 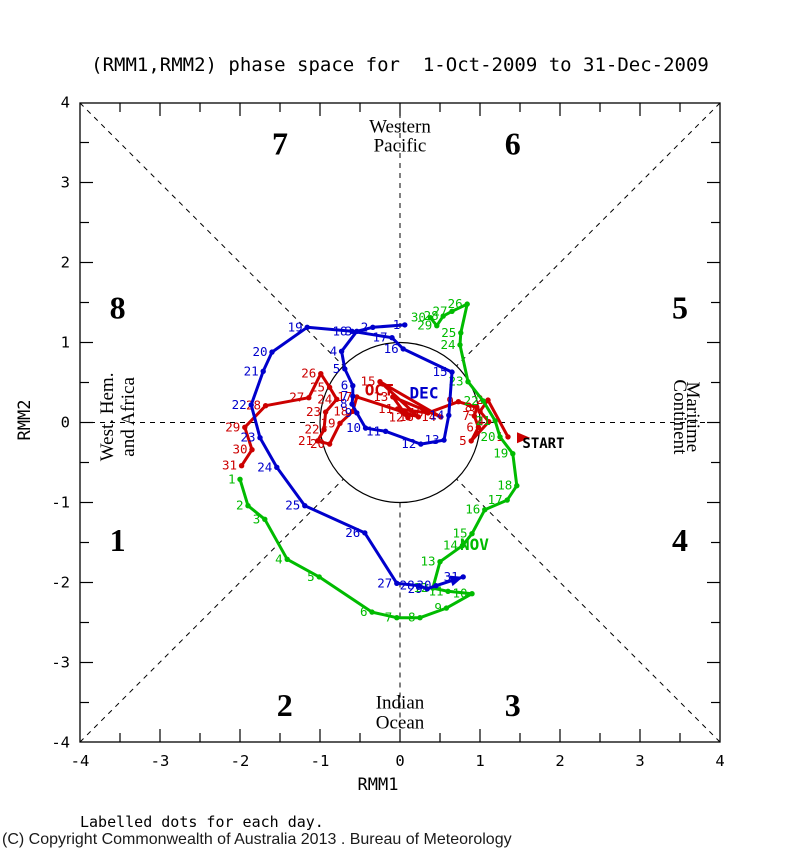 What do you see at coordinates (296, 397) in the screenshot?
I see `oct-day-label: 27` at bounding box center [296, 397].